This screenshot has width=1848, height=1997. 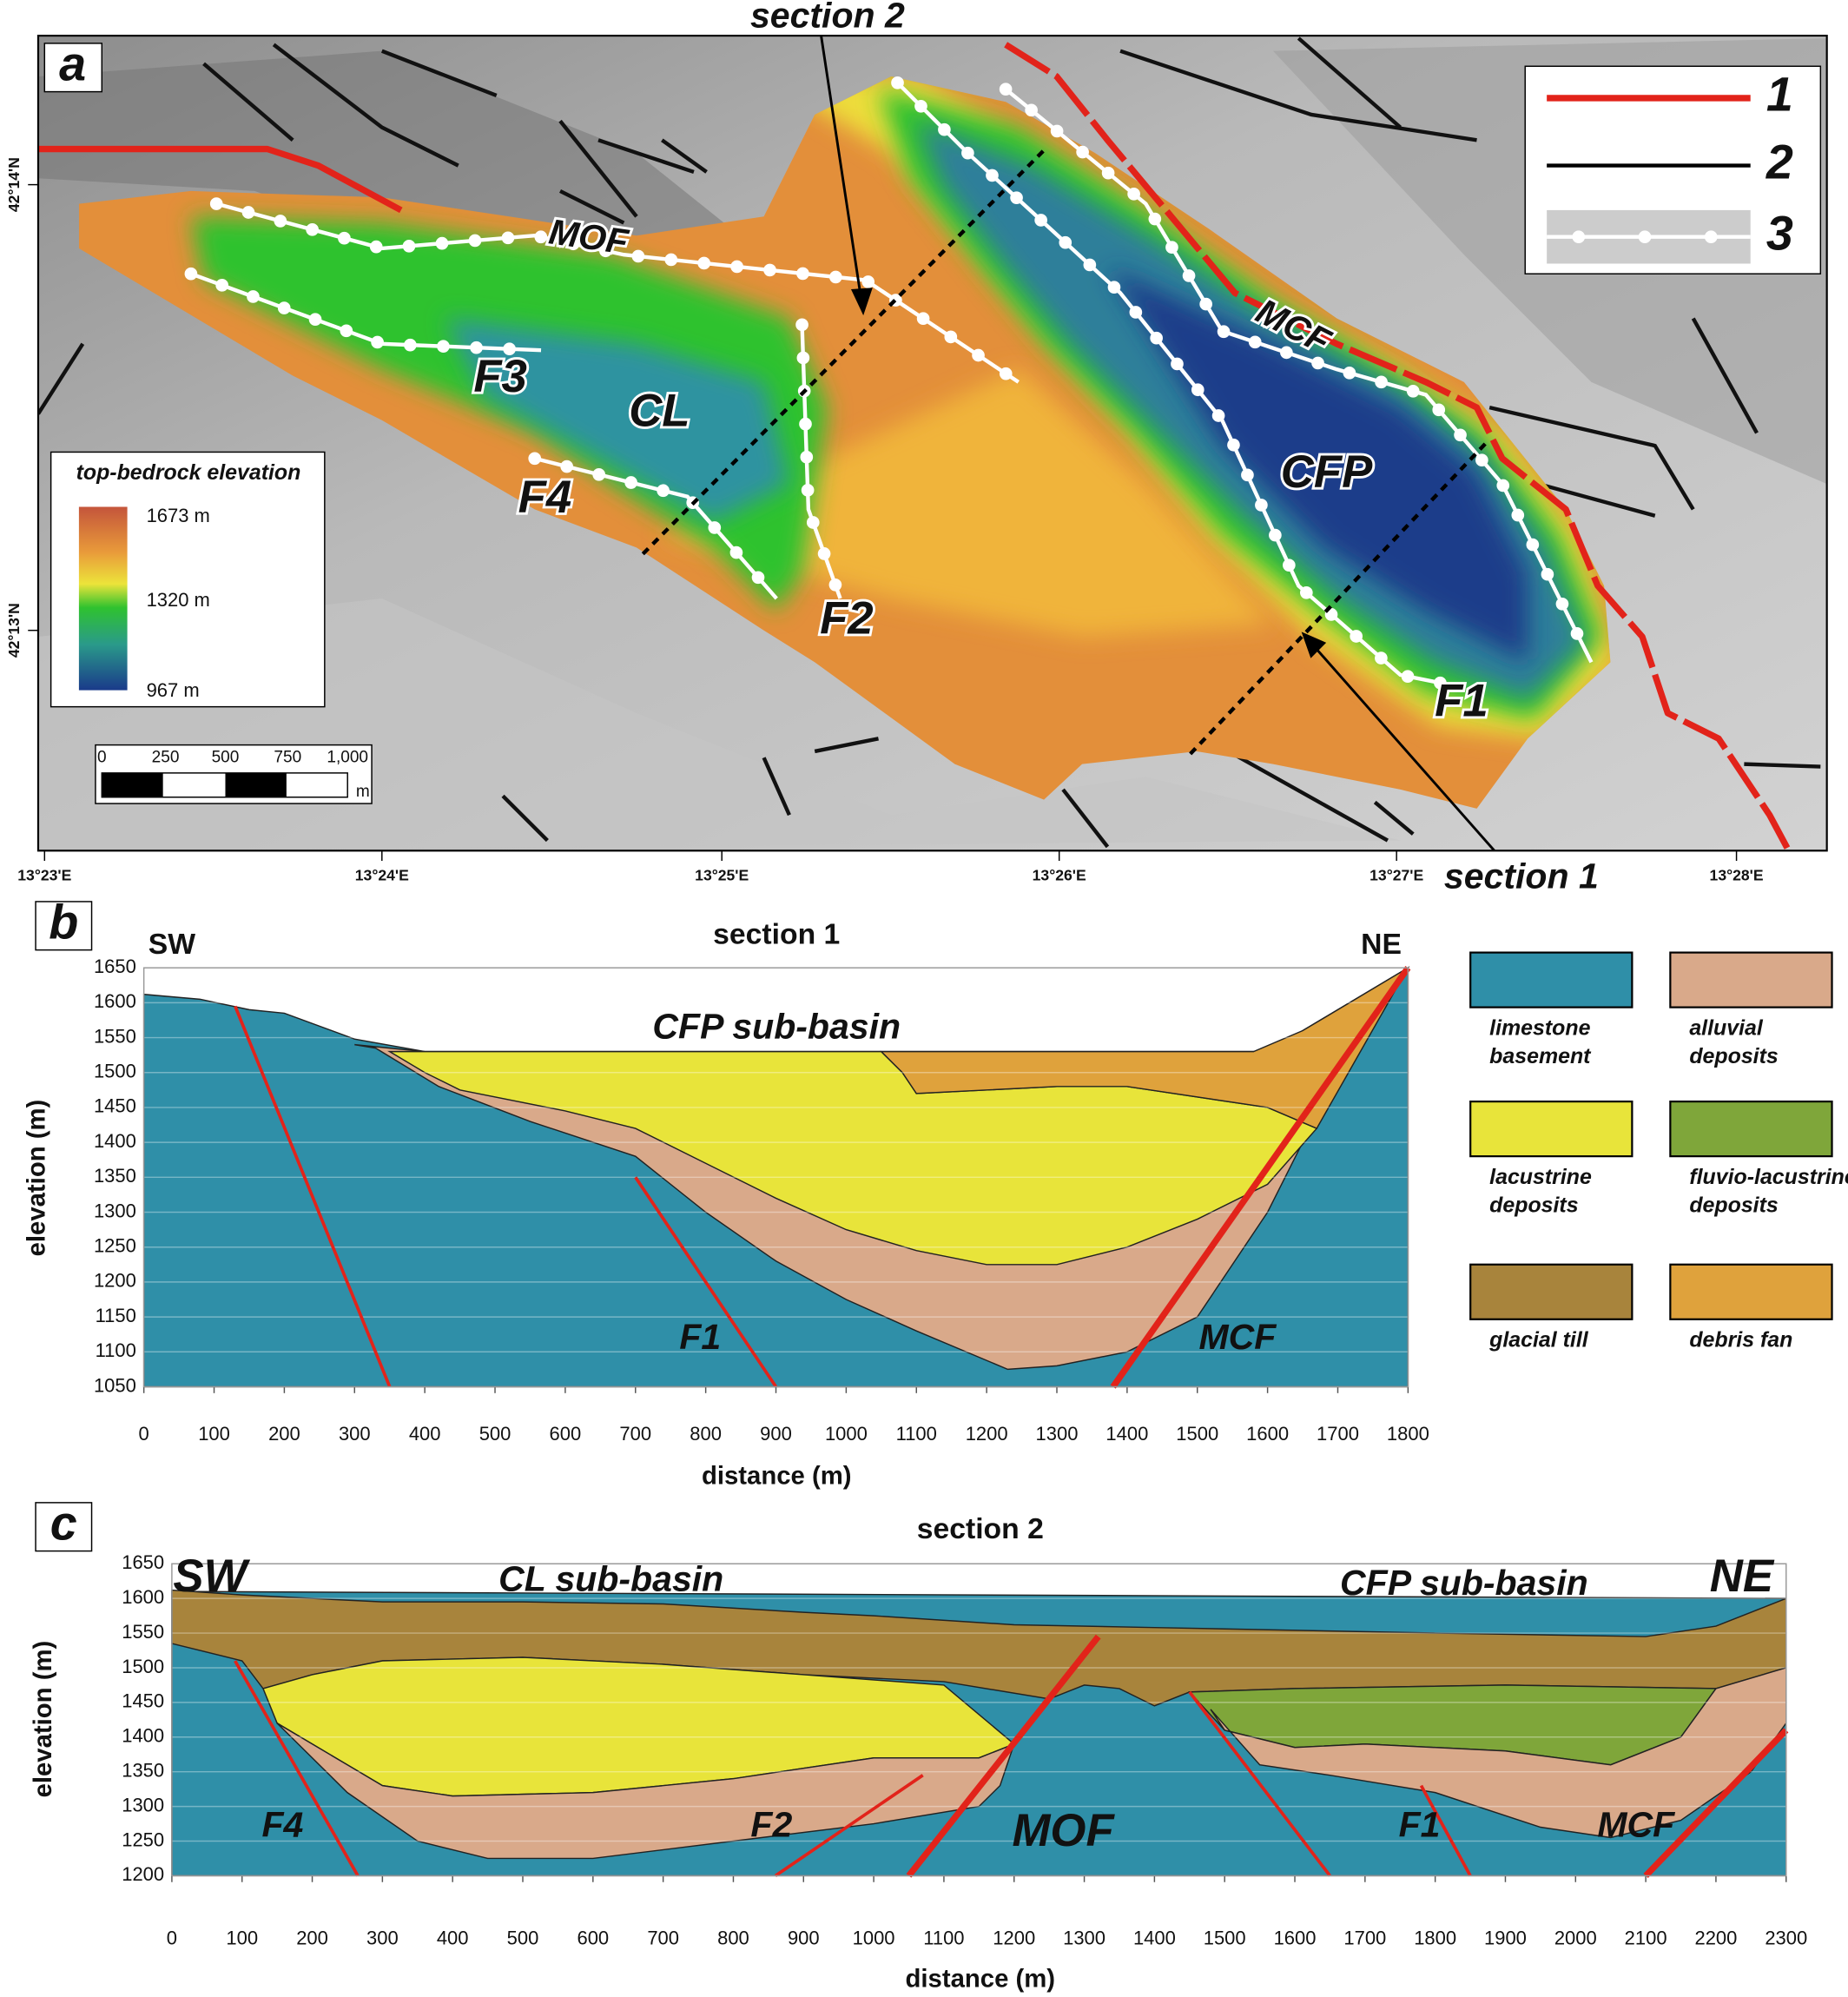 What do you see at coordinates (115, 1001) in the screenshot?
I see `y-tick-label: 1600` at bounding box center [115, 1001].